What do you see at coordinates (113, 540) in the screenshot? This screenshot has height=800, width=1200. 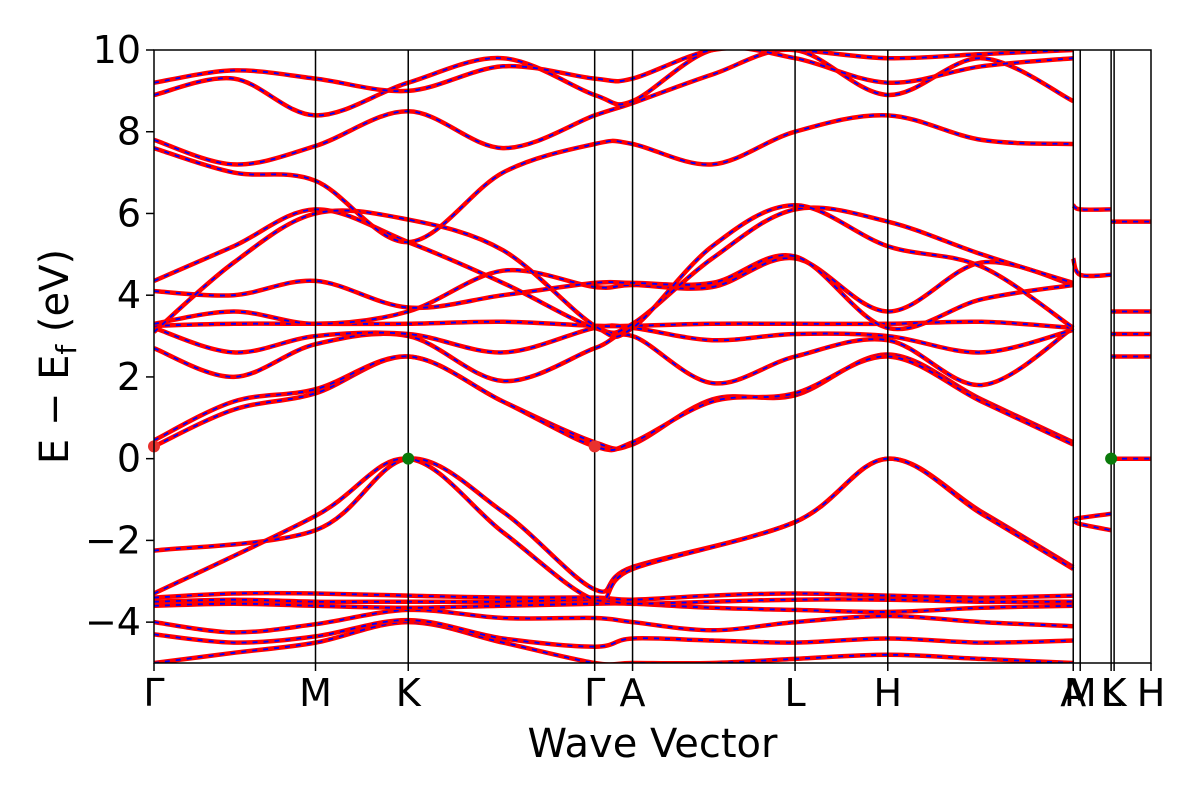 I see `y-tick-label: −2` at bounding box center [113, 540].